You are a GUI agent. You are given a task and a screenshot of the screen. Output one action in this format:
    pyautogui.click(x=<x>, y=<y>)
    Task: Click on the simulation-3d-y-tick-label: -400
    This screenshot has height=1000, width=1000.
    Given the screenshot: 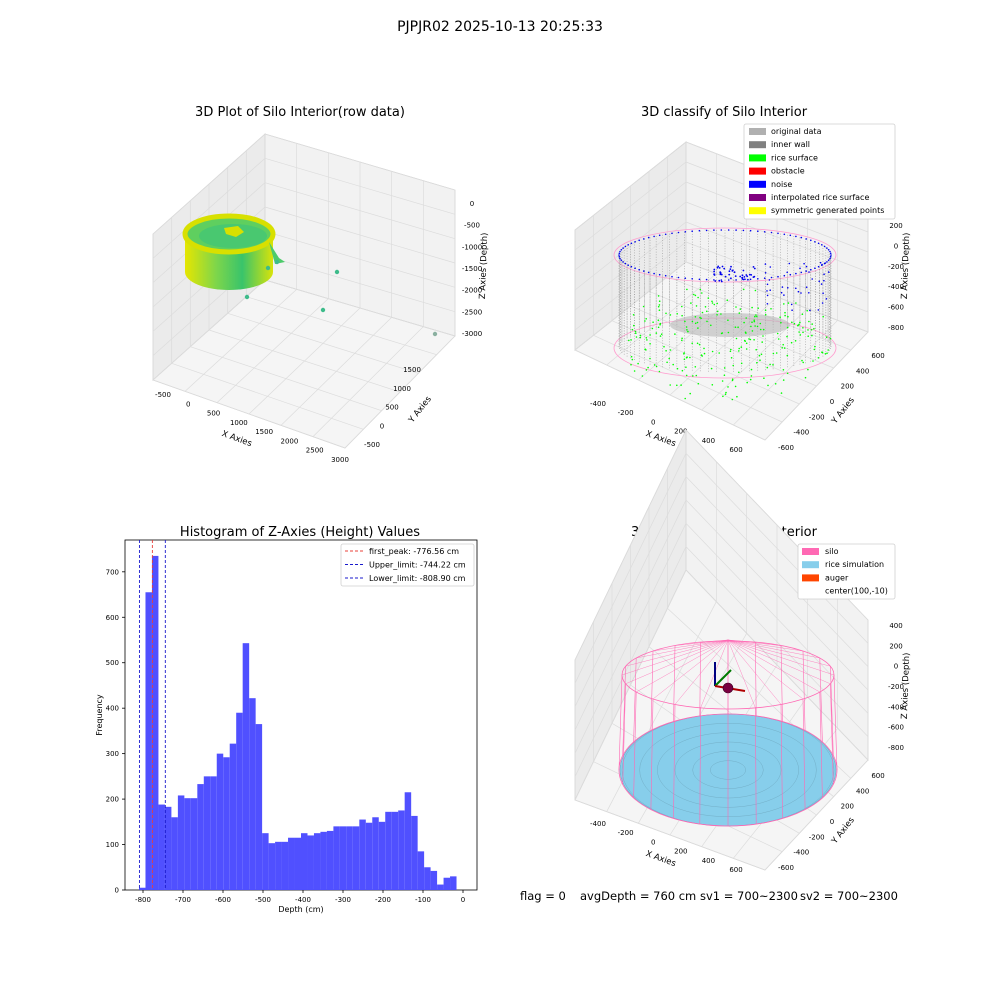 What is the action you would take?
    pyautogui.click(x=801, y=853)
    